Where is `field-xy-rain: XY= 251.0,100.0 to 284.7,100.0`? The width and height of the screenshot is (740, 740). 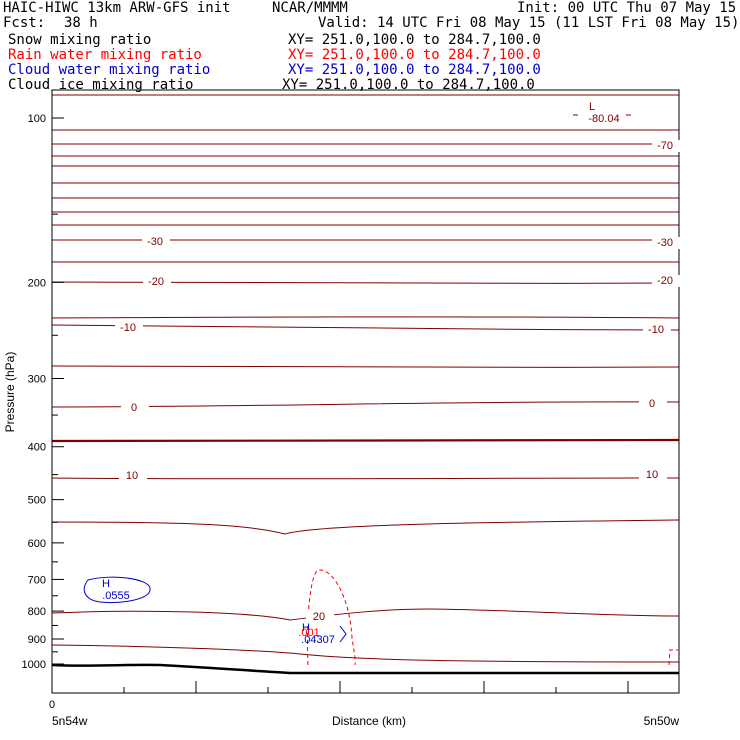 field-xy-rain: XY= 251.0,100.0 to 284.7,100.0 is located at coordinates (414, 55).